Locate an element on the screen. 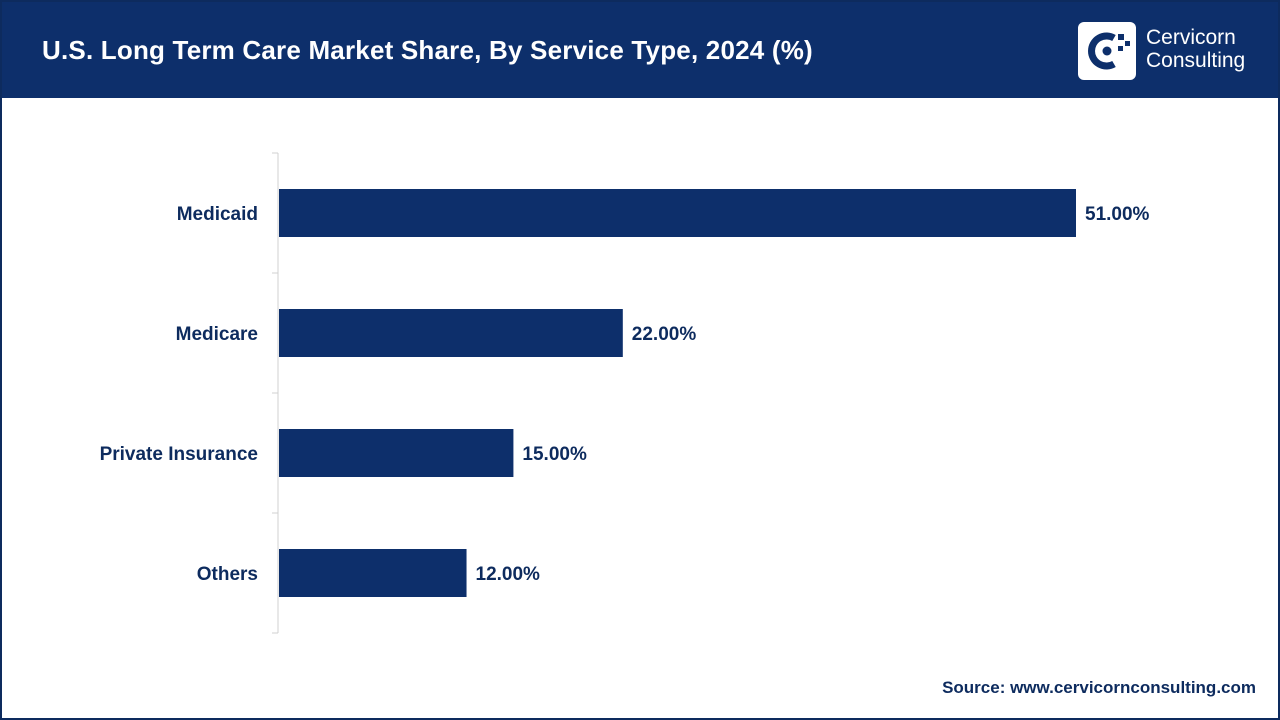  bar-private-insurance is located at coordinates (396, 453).